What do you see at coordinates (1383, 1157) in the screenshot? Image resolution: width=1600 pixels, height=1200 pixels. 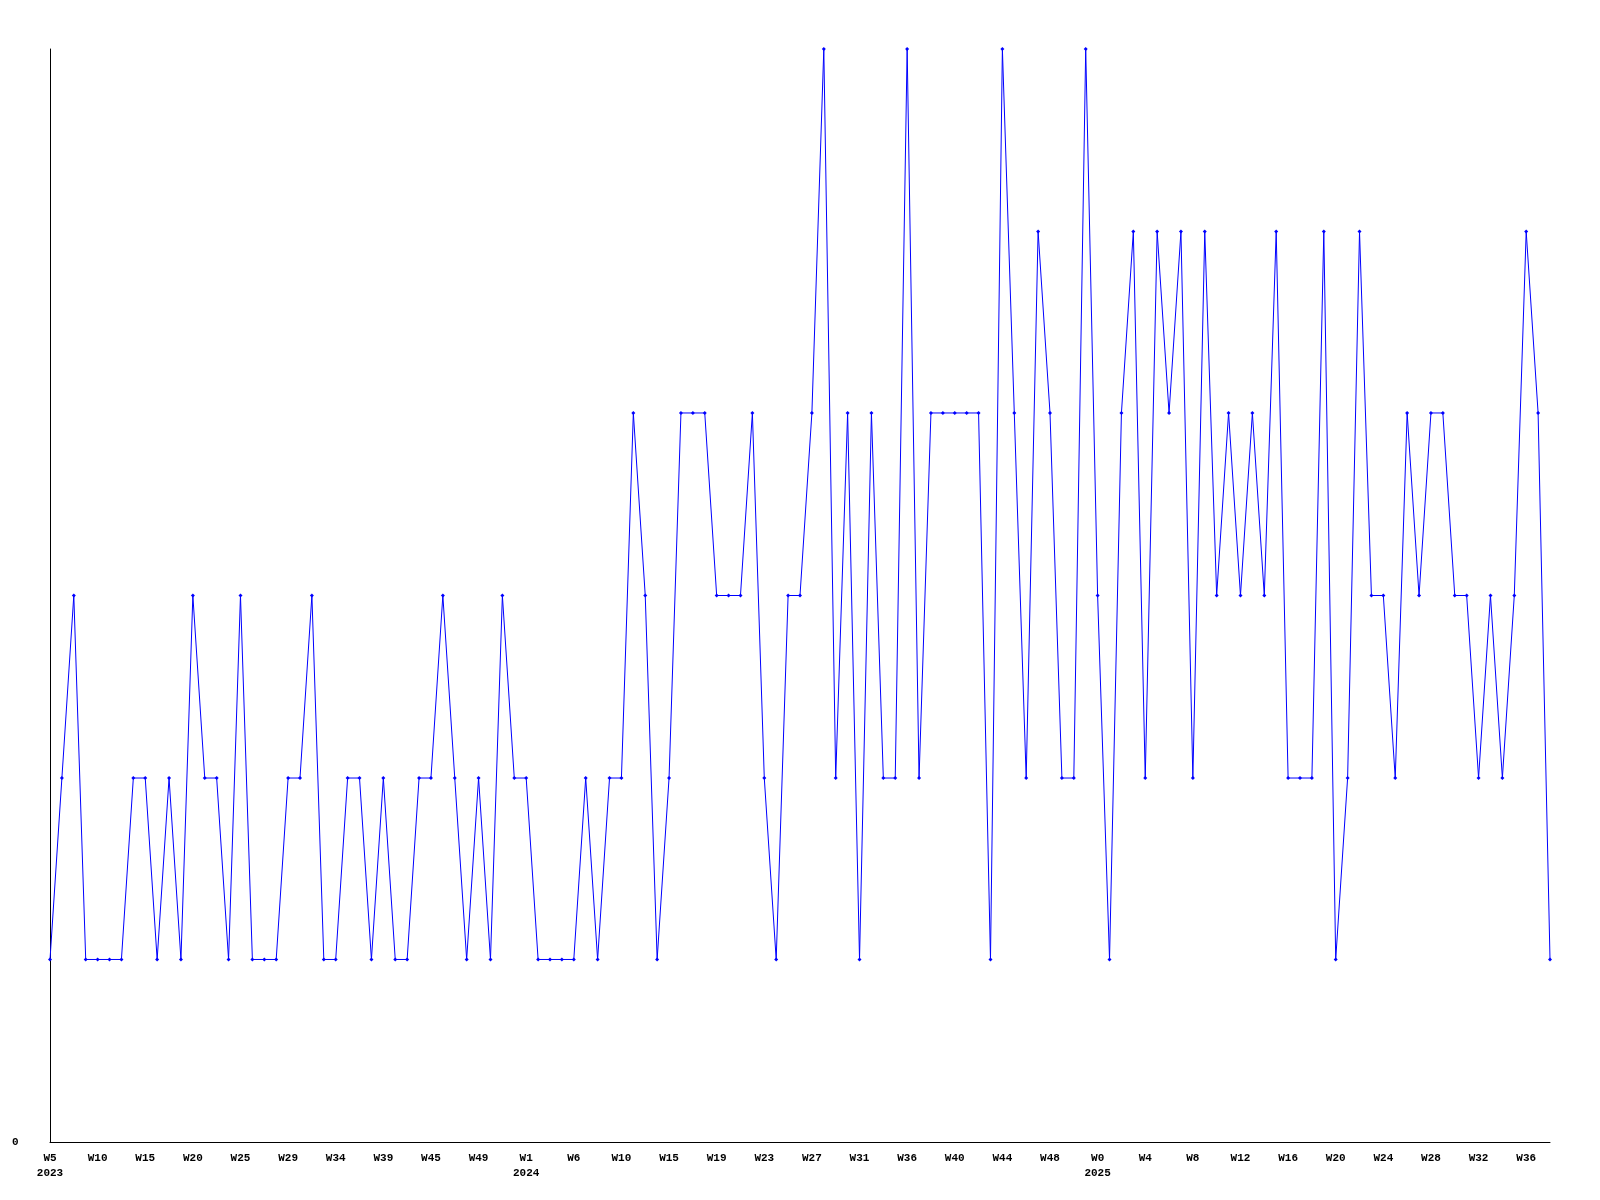 I see `x-tick-label: W24` at bounding box center [1383, 1157].